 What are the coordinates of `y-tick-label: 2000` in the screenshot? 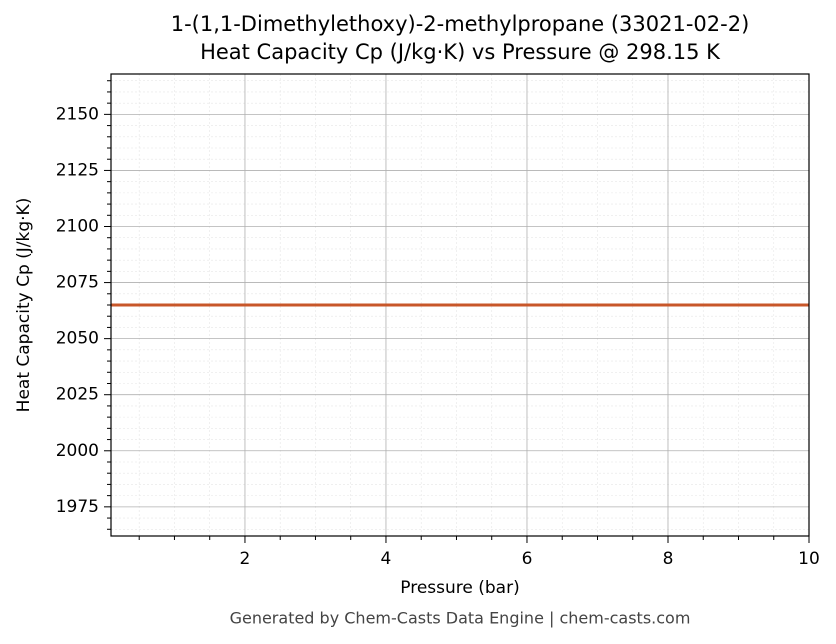 It's located at (77, 451).